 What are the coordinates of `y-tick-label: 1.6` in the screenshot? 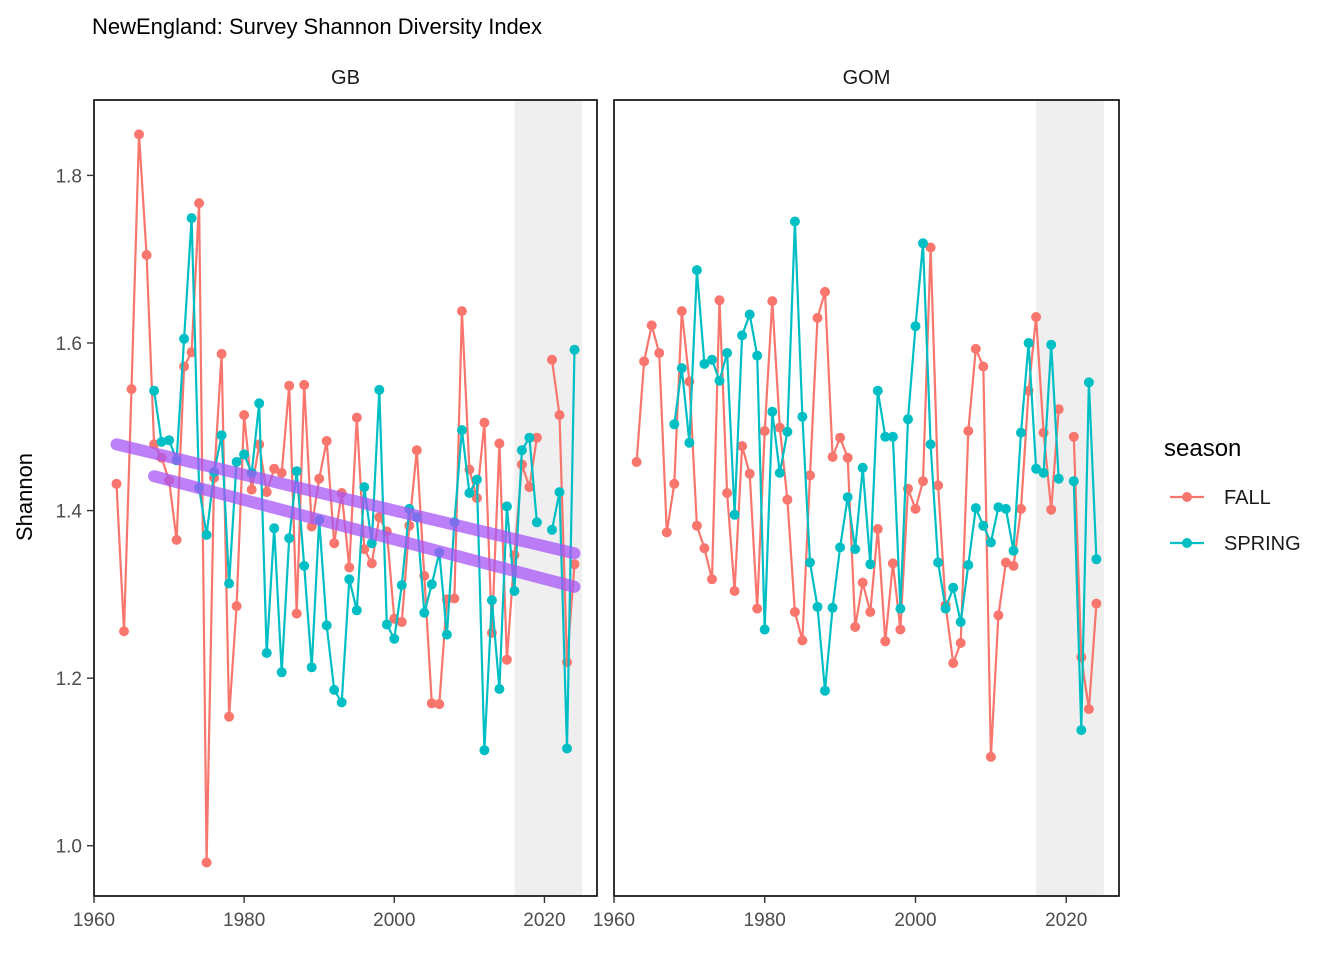 It's located at (69, 344).